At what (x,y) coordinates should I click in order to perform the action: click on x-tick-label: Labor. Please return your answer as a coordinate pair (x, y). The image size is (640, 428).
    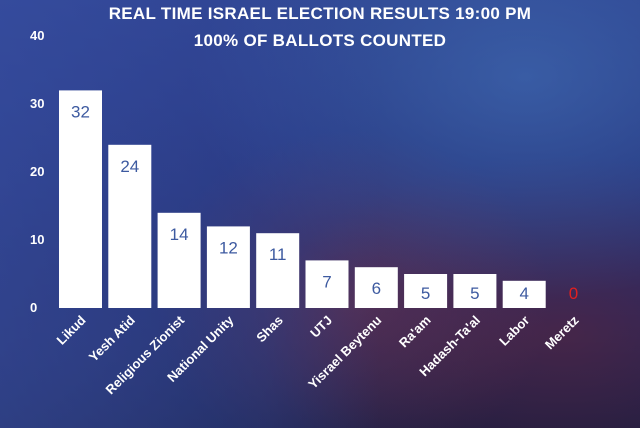
    Looking at the image, I should click on (514, 331).